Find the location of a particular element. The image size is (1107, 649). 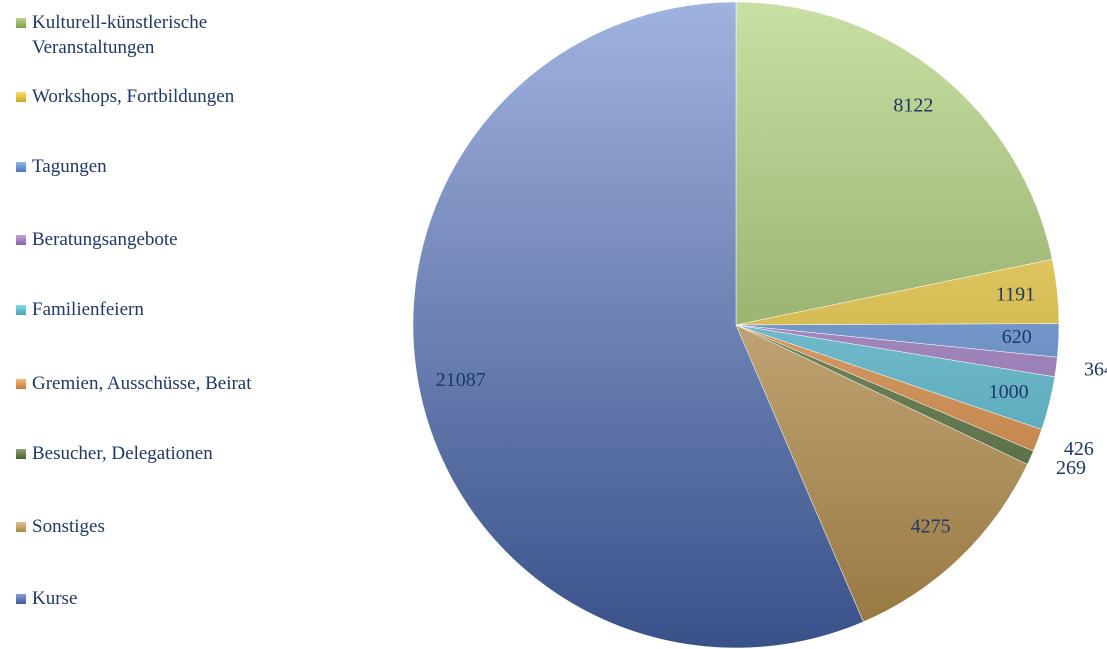

legend-label: Sonstiges is located at coordinates (68, 526).